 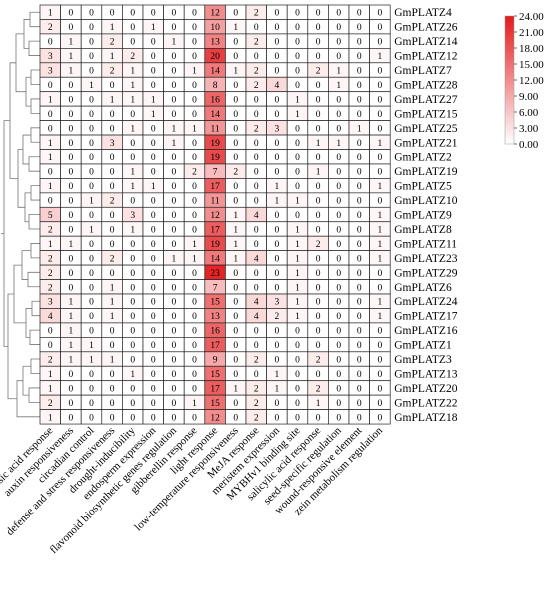 What do you see at coordinates (20, 214) in the screenshot?
I see `row-dendrogram` at bounding box center [20, 214].